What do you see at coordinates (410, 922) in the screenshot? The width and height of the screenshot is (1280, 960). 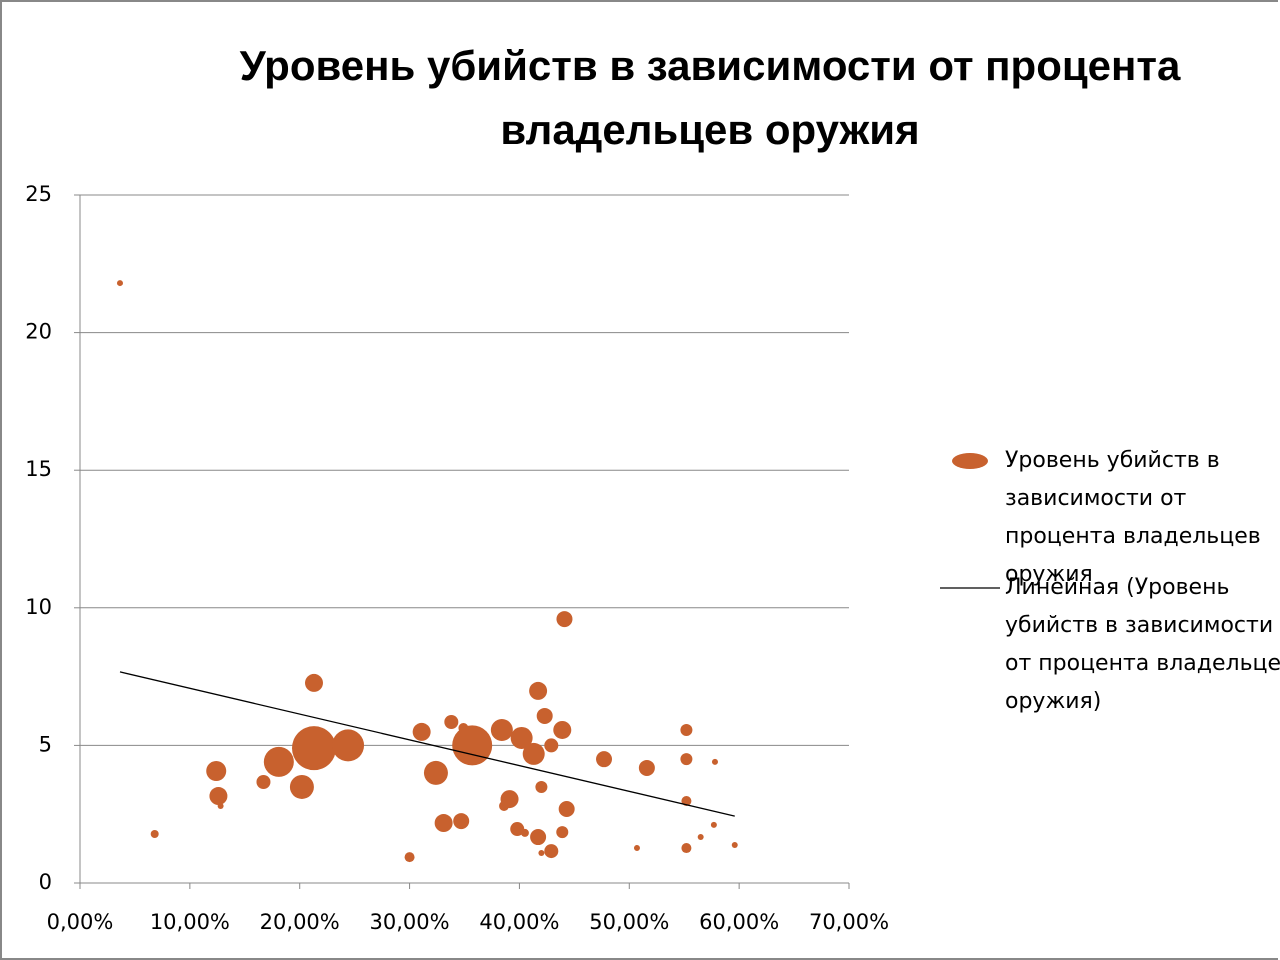 I see `x-tick-label: 30,00%` at bounding box center [410, 922].